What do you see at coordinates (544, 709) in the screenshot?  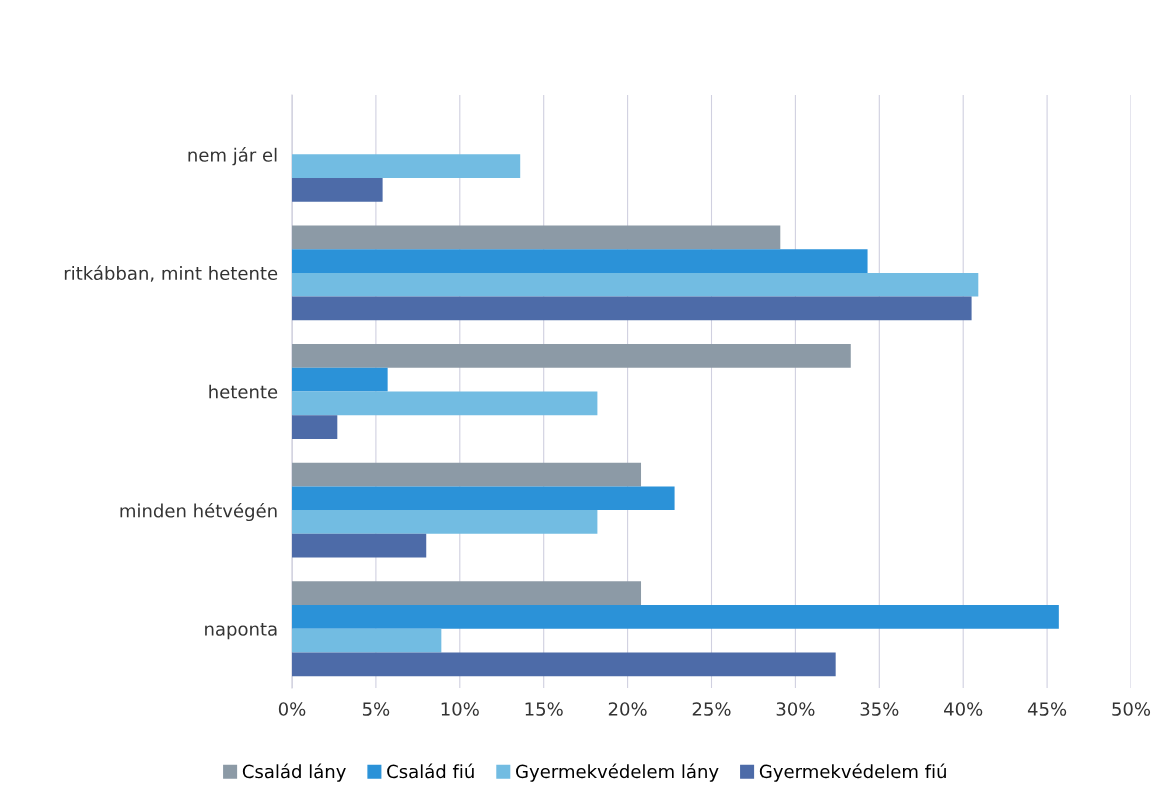 I see `x-tick-label: 15%` at bounding box center [544, 709].